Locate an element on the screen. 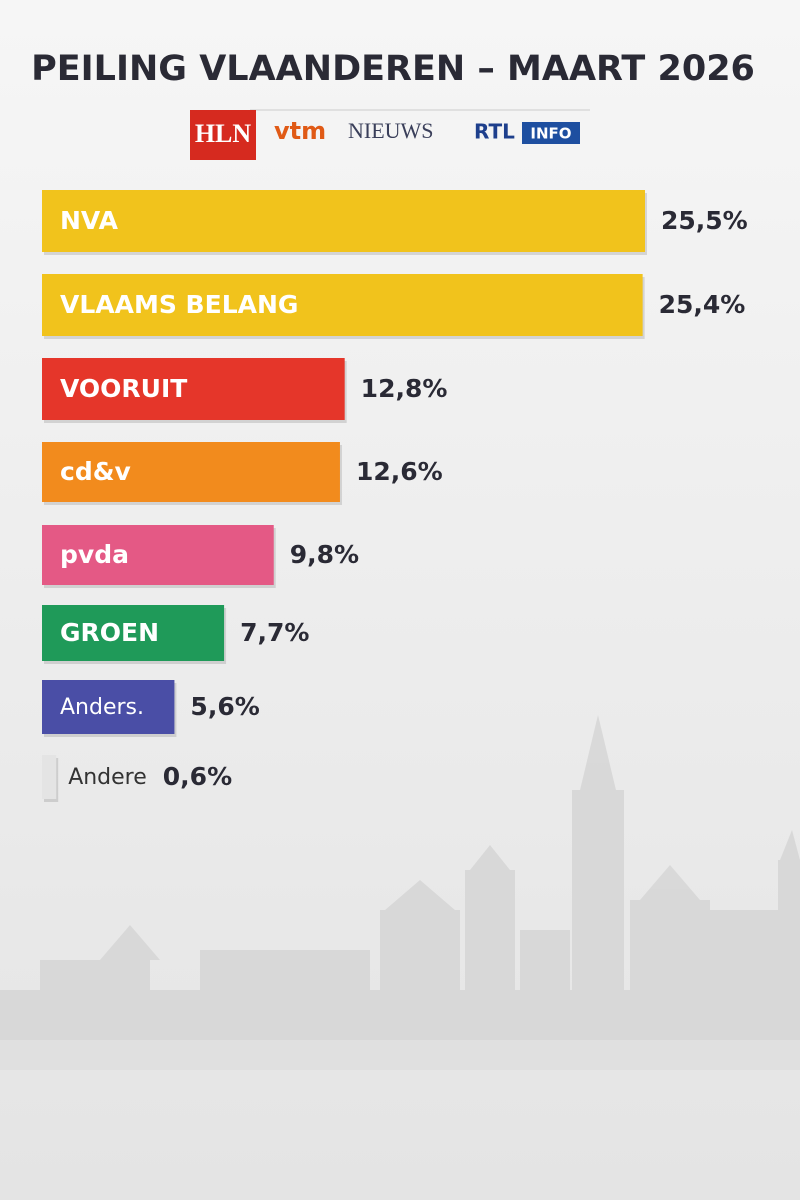 The height and width of the screenshot is (1200, 800). party-label: NVA is located at coordinates (89, 220).